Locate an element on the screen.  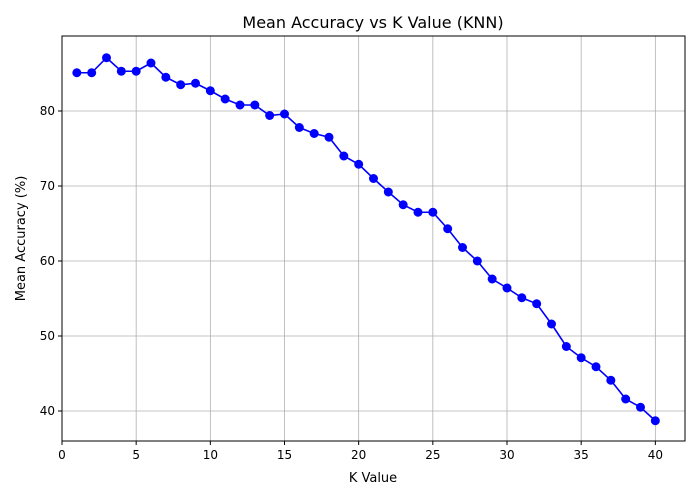
y-tick-label: 40 is located at coordinates (47, 411).